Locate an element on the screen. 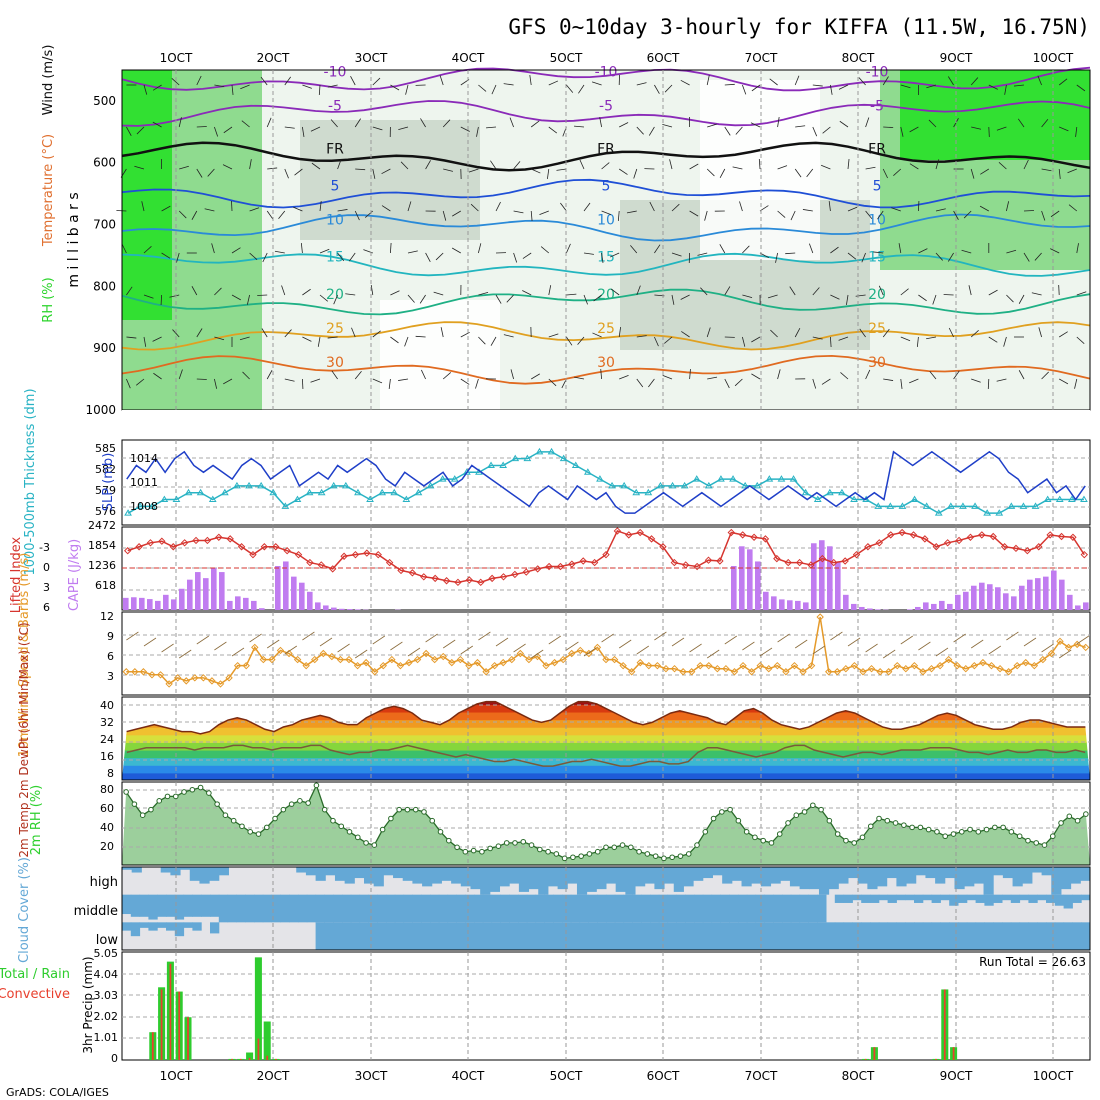  cape-axis-label: CAPE (J/kg) is located at coordinates (74, 575).